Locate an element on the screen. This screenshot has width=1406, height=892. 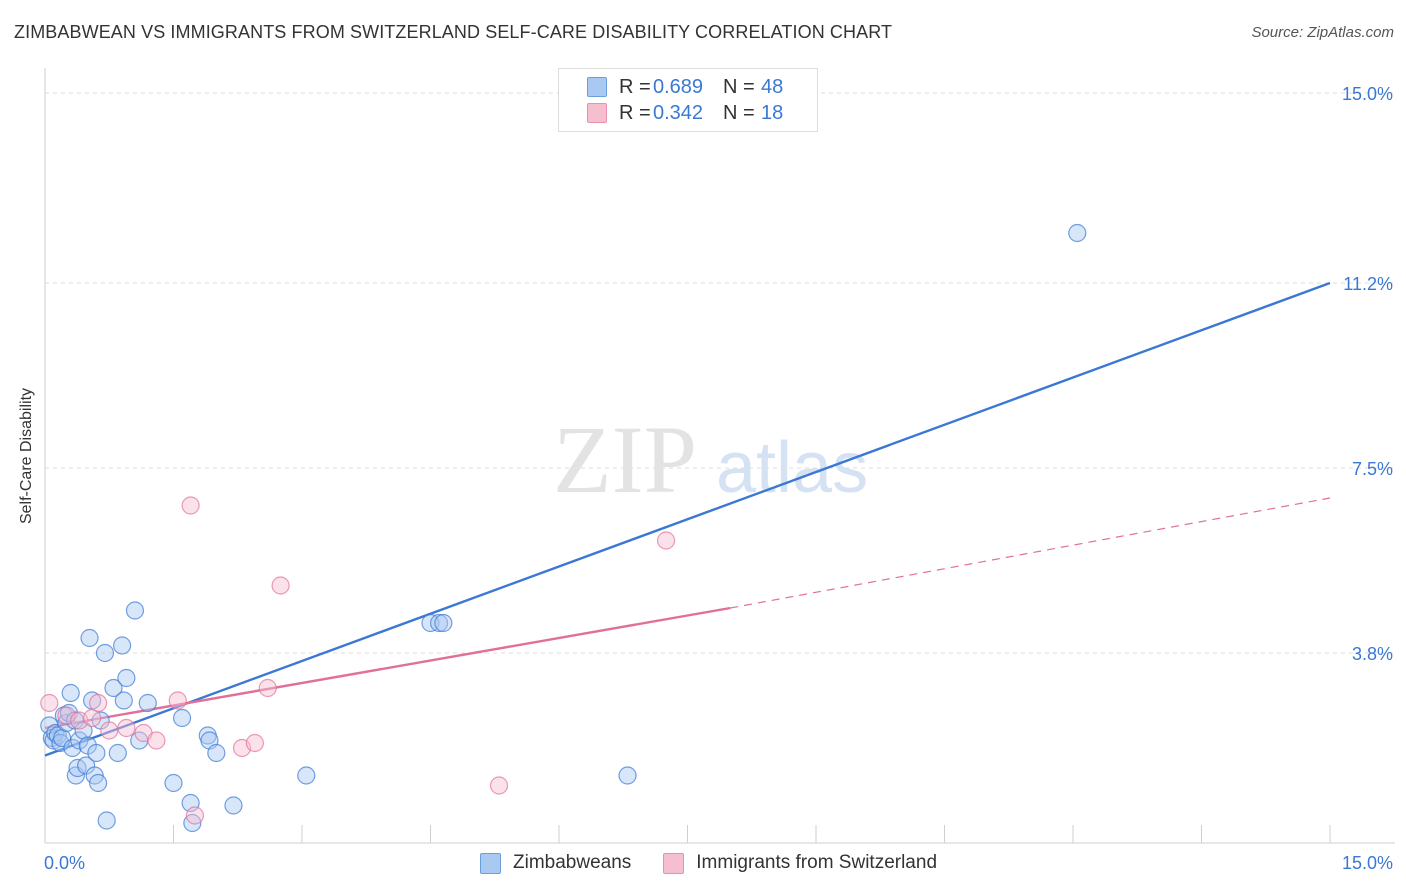
y-tick-label: 15.0% is located at coordinates (1367, 94).